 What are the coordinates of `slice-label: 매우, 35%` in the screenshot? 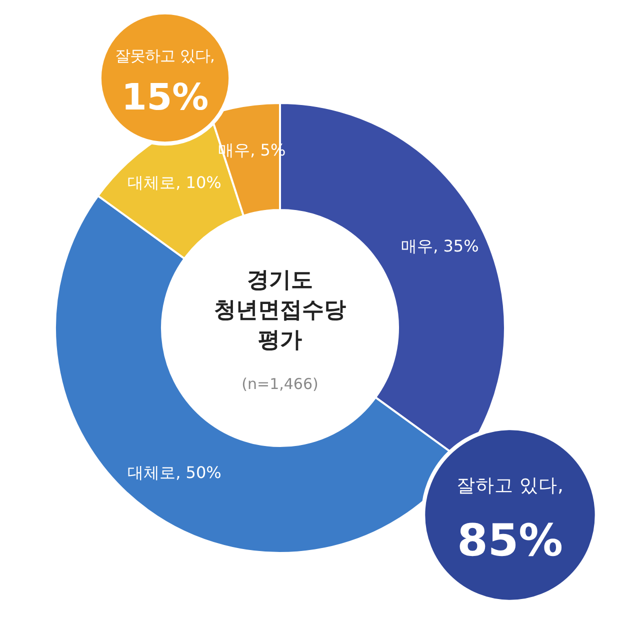 It's located at (440, 246).